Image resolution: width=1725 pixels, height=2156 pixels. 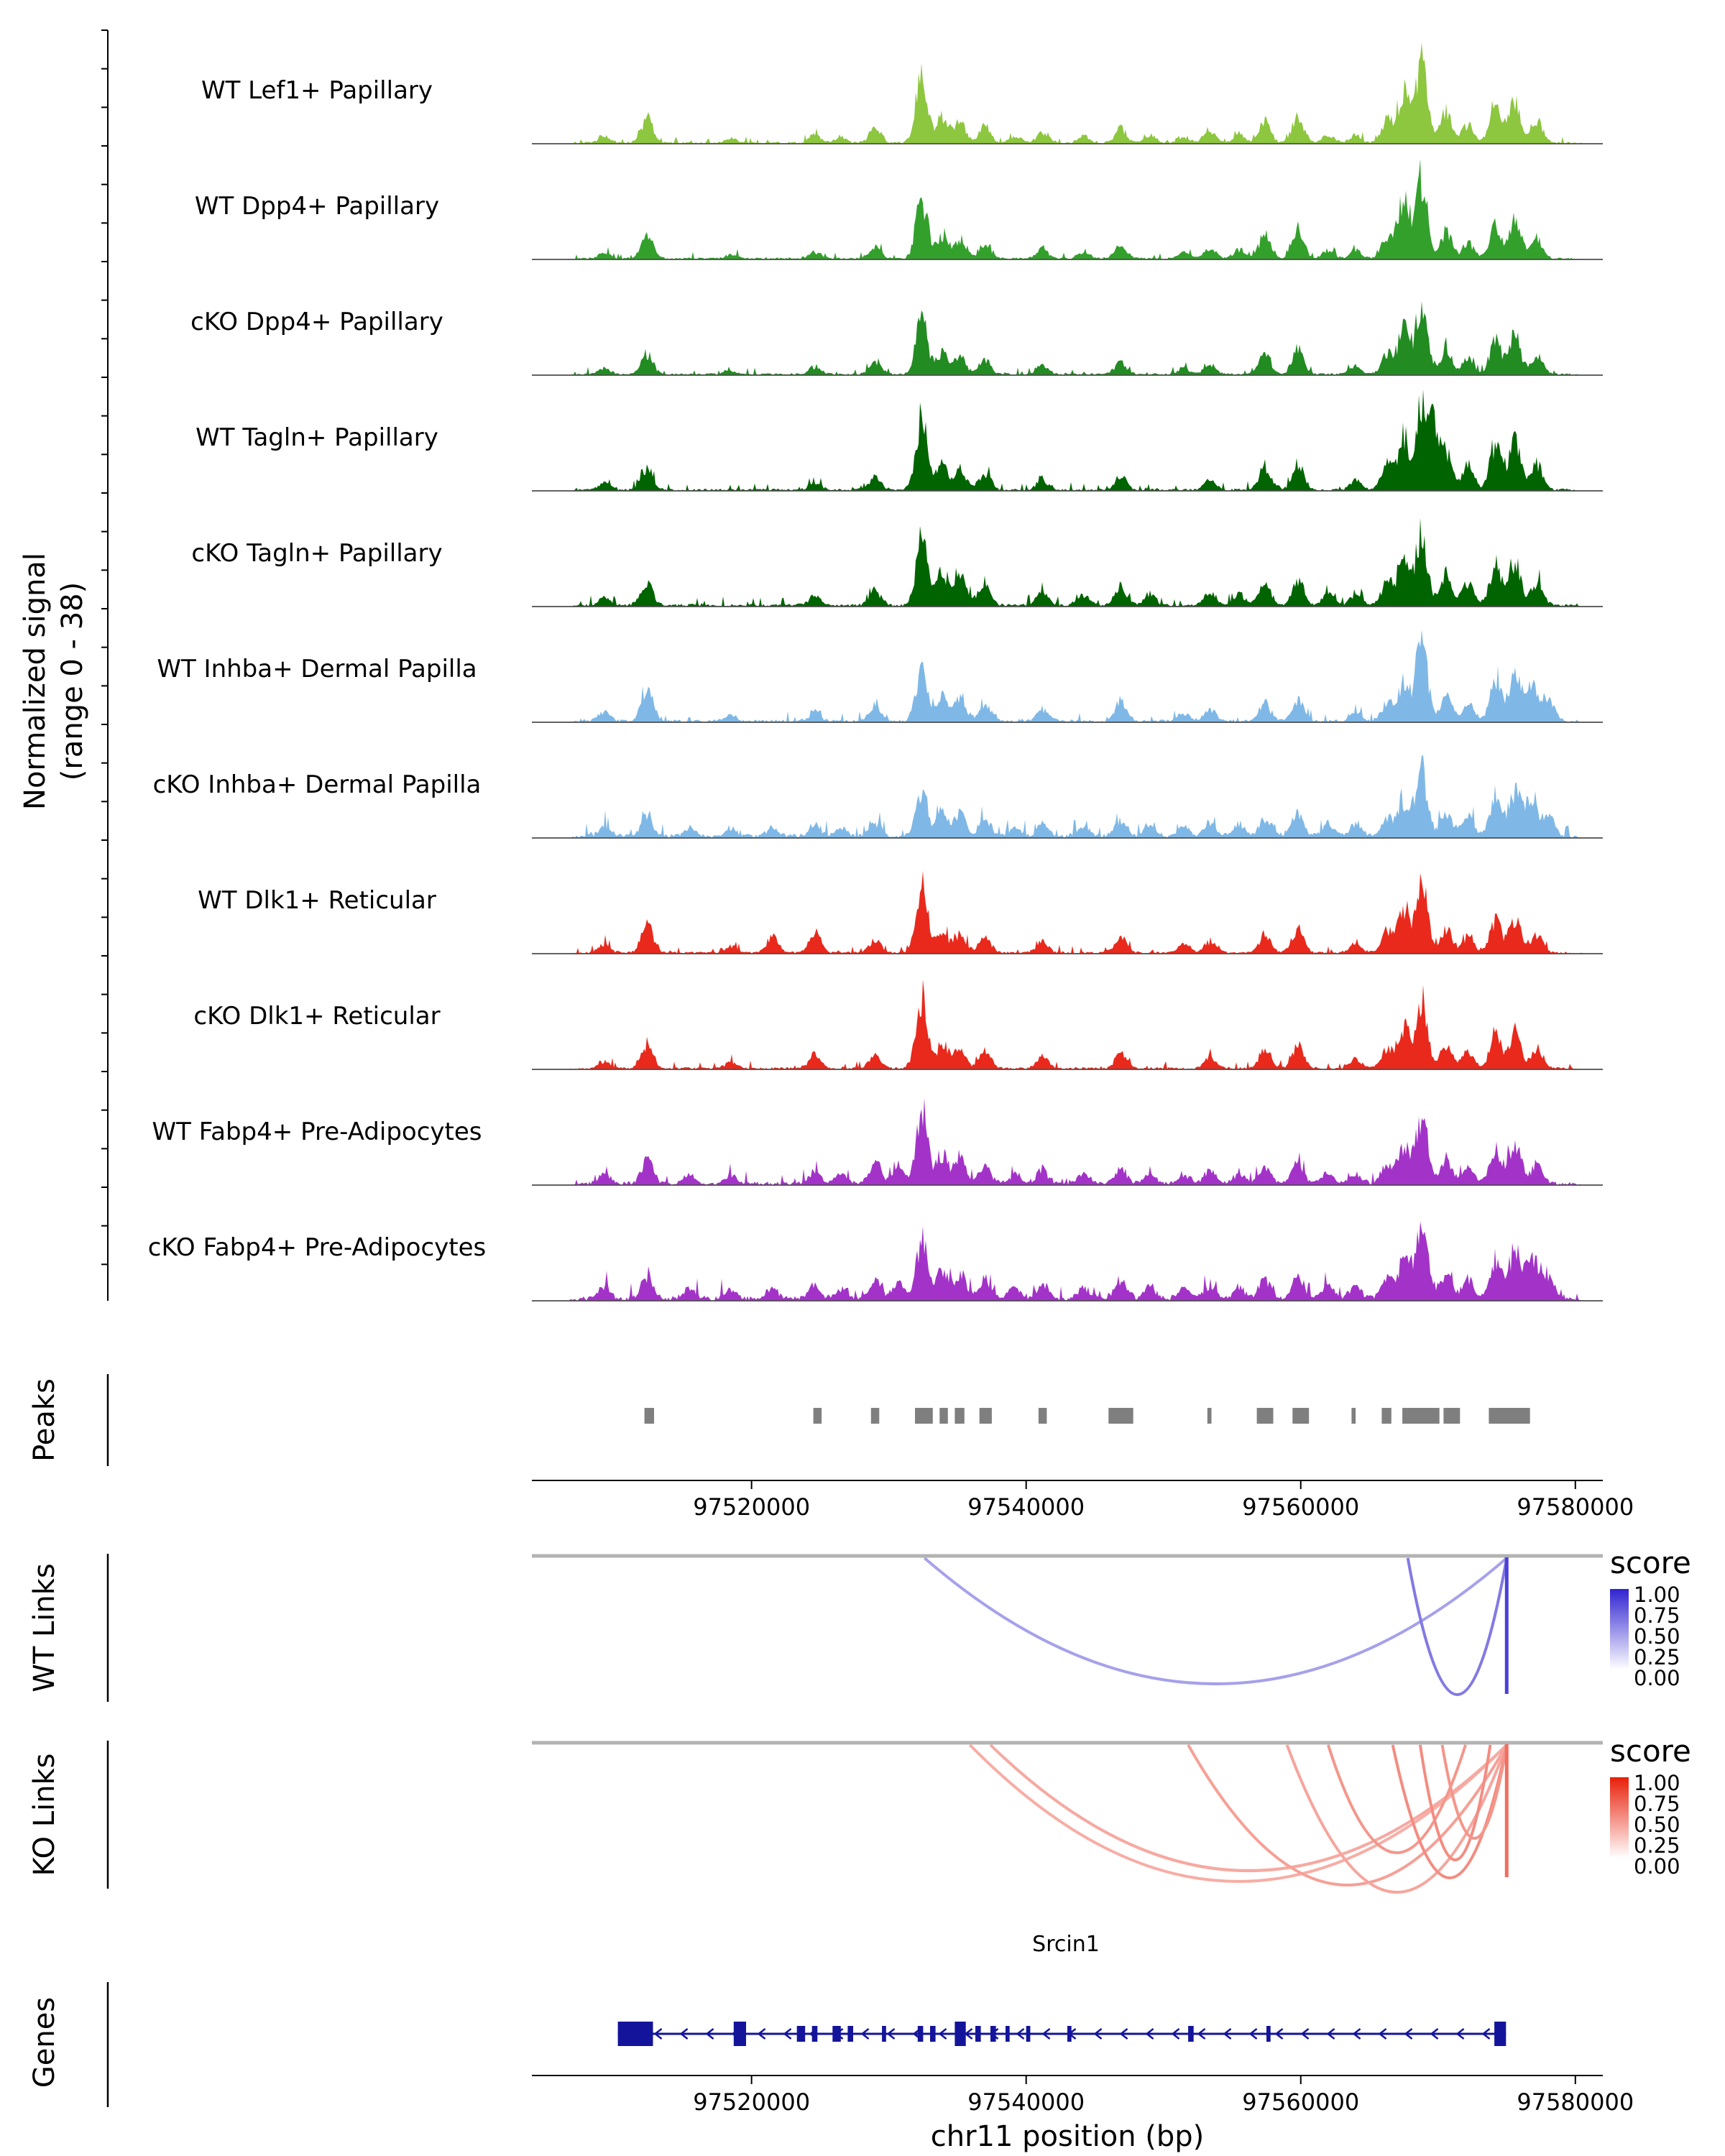 I want to click on track-label-2: WT Dpp4+ Papillary, so click(x=317, y=206).